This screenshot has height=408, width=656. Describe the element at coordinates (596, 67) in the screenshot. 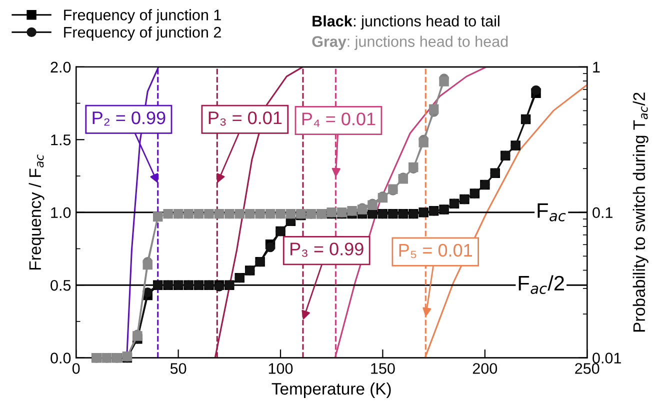

I see `y2-tick-label: 1` at that location.